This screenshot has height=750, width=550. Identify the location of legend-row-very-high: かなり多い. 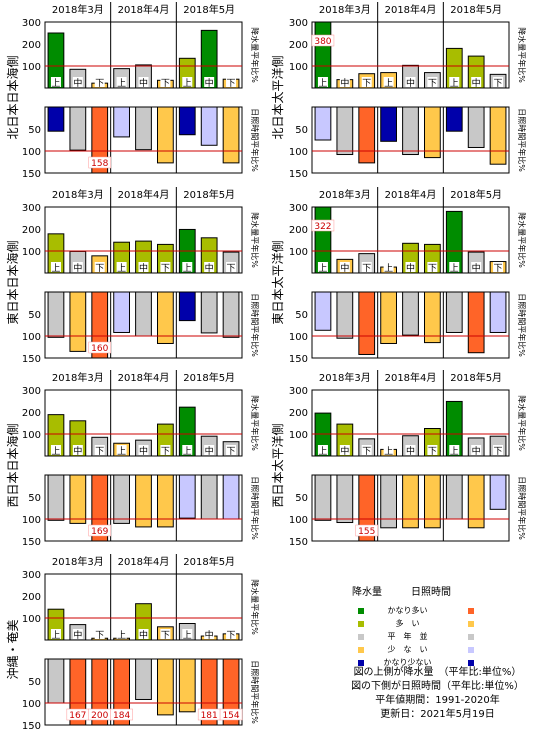
(437, 611).